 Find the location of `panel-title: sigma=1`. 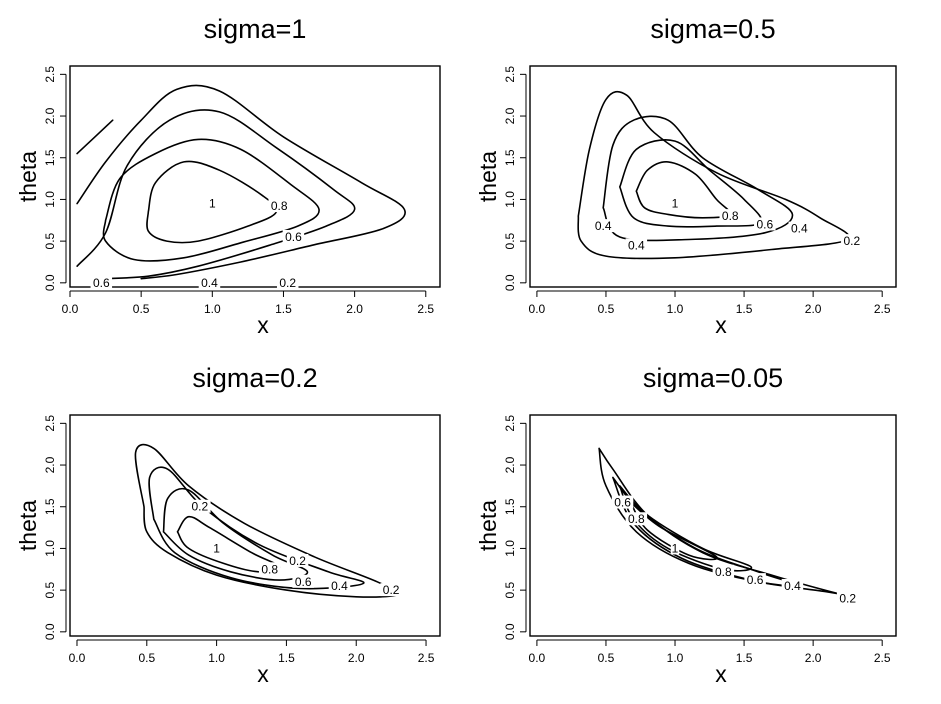

panel-title: sigma=1 is located at coordinates (255, 29).